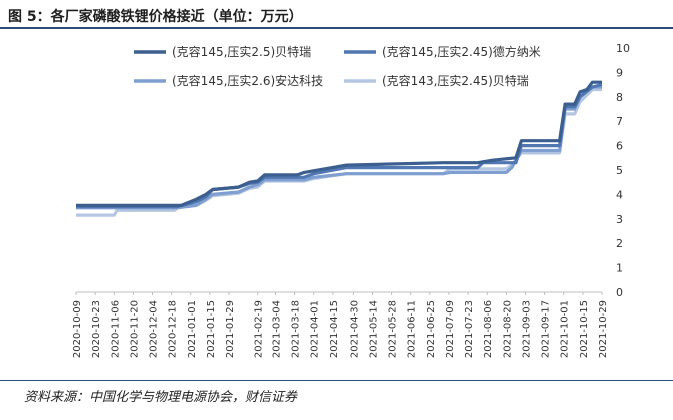 This screenshot has width=673, height=420. I want to click on x-tick-label: 2021-10-29, so click(603, 329).